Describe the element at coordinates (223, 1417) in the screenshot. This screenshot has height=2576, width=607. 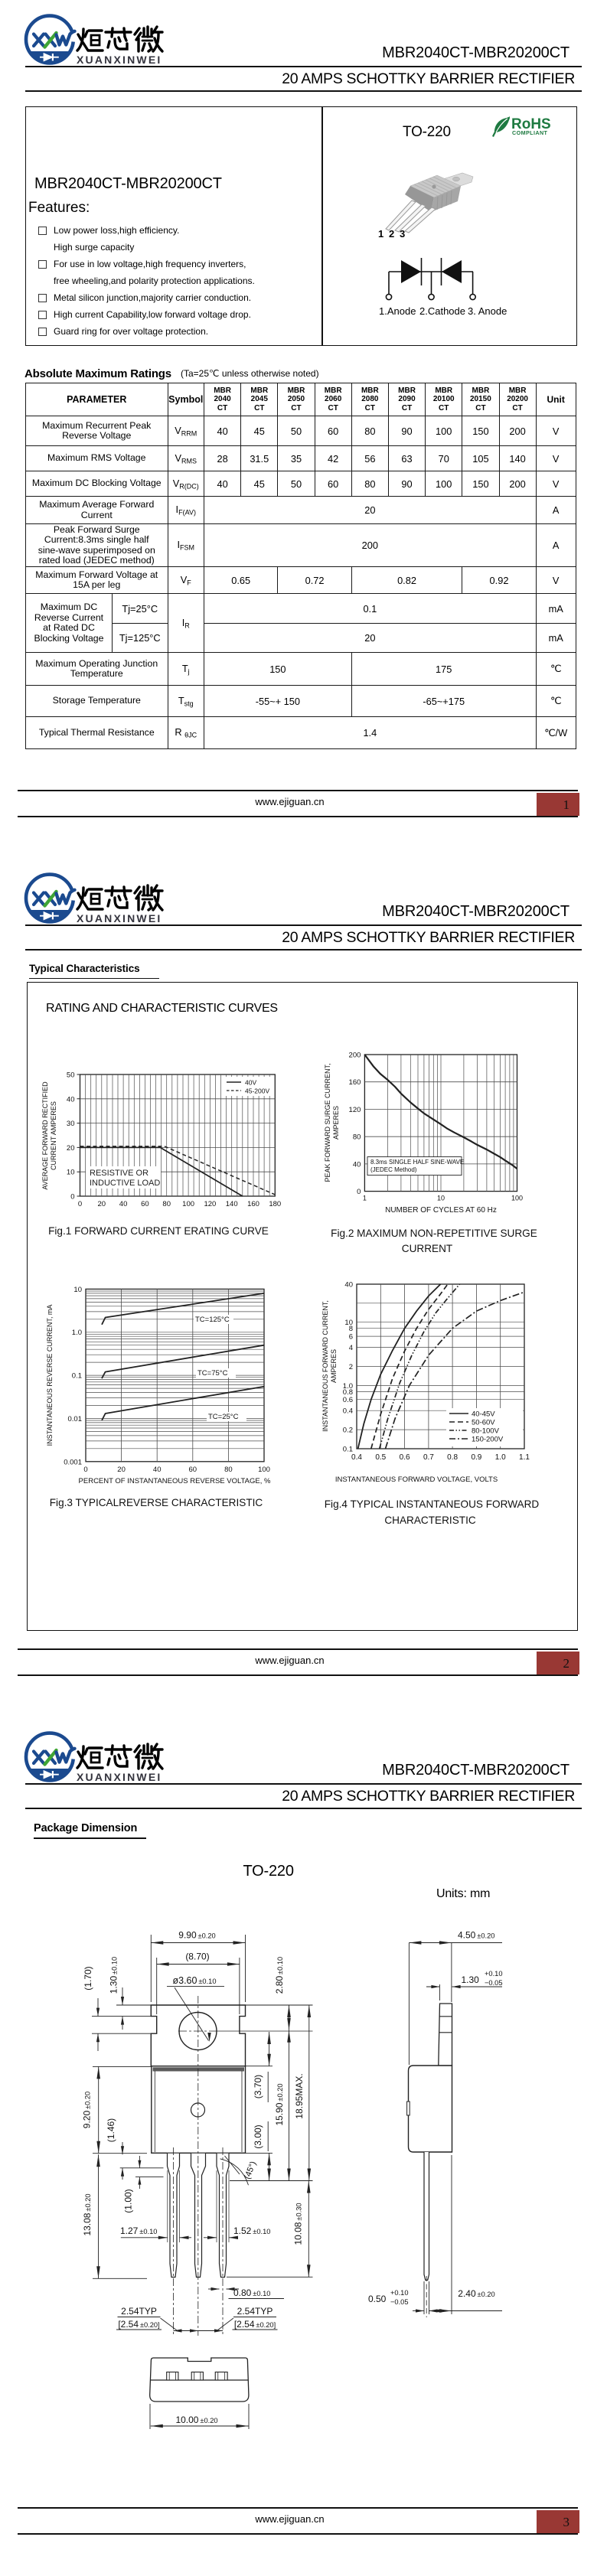
I see `svg-text: TC=25°C` at that location.